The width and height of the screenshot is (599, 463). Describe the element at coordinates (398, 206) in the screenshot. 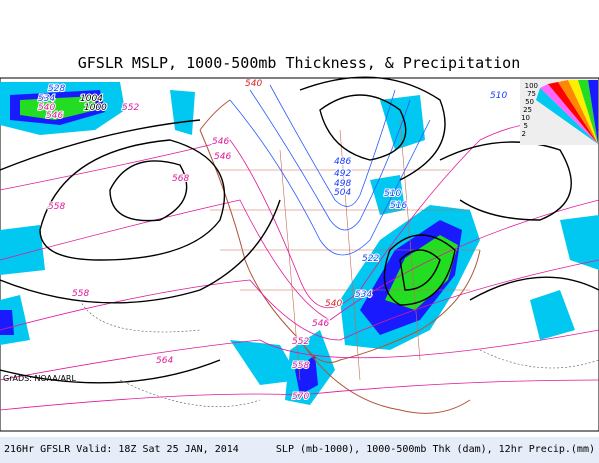

I see `contour-label: 516` at that location.